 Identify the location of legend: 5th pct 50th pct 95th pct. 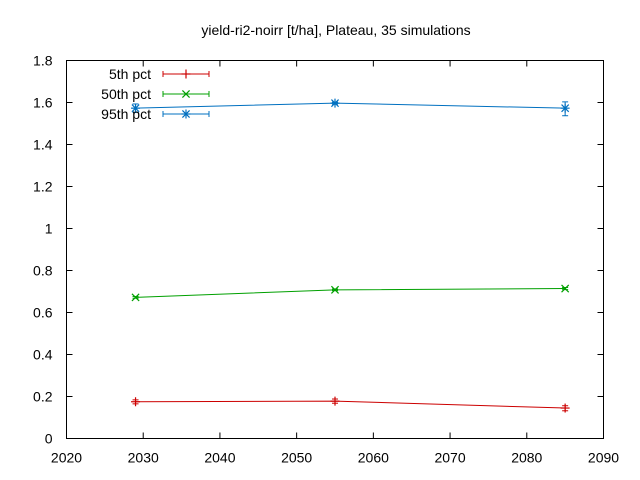
(155, 94).